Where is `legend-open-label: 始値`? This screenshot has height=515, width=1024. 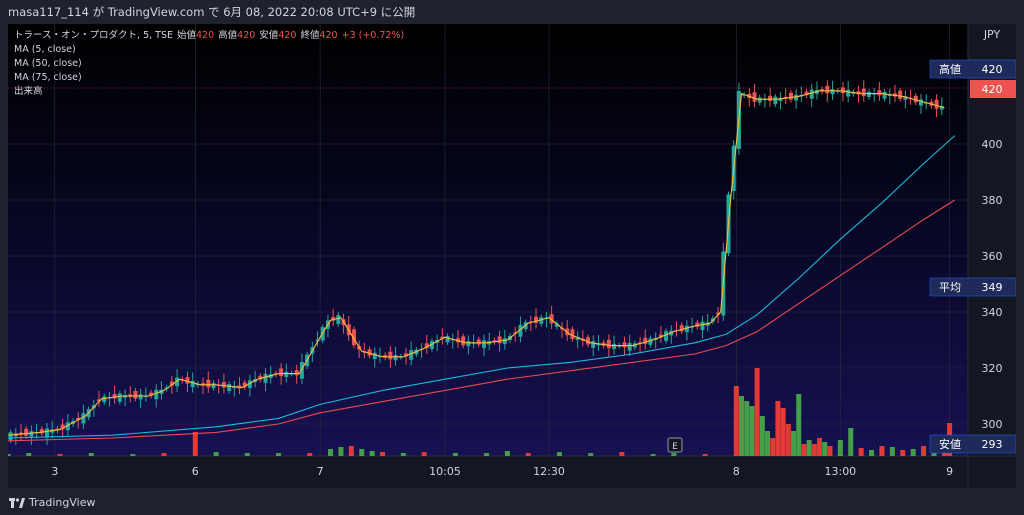 legend-open-label: 始値 is located at coordinates (187, 35).